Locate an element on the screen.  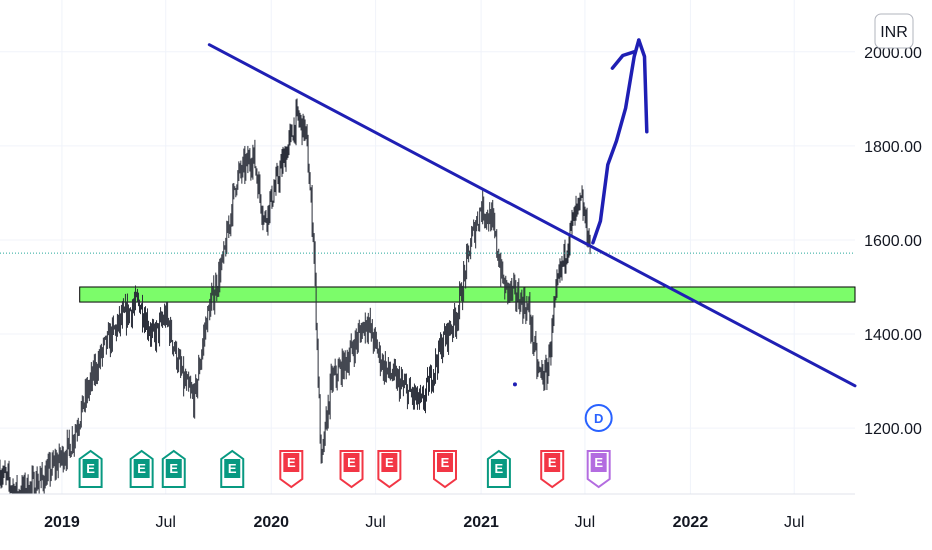
support-zone is located at coordinates (467, 294).